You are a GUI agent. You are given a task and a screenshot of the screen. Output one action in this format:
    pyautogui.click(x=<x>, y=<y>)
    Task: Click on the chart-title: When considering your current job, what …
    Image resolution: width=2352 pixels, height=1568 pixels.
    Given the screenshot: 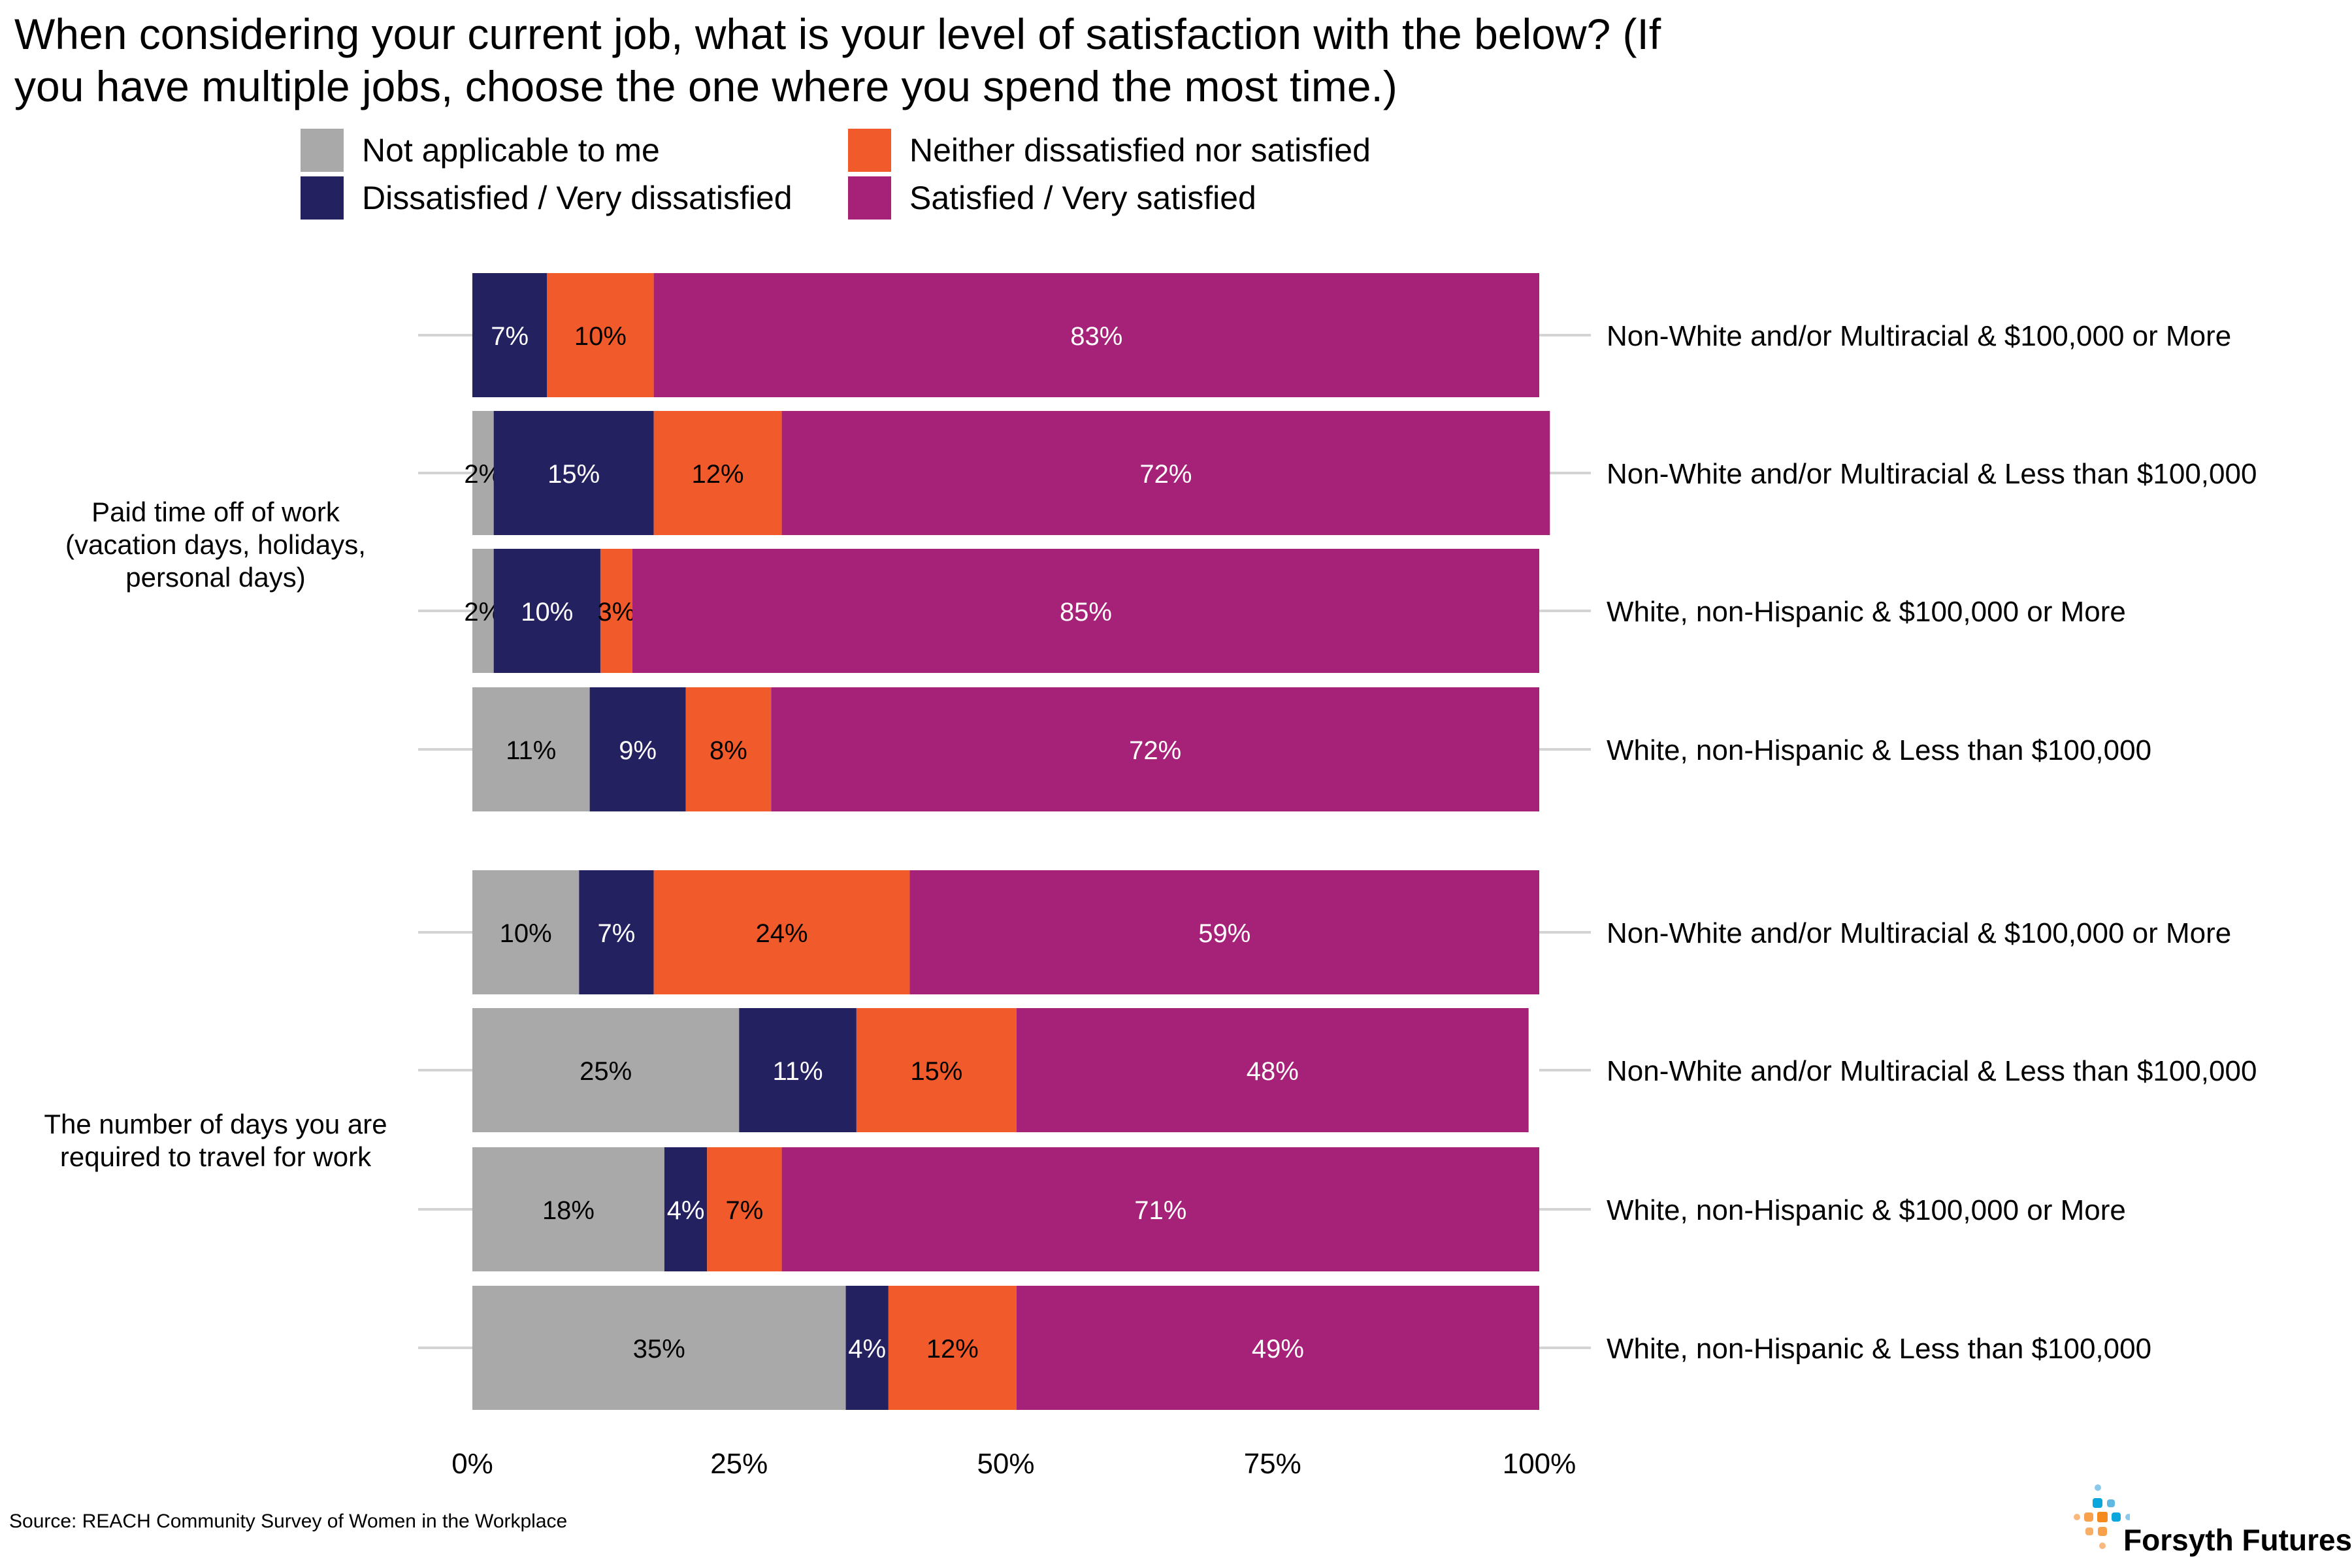 What is the action you would take?
    pyautogui.click(x=994, y=60)
    